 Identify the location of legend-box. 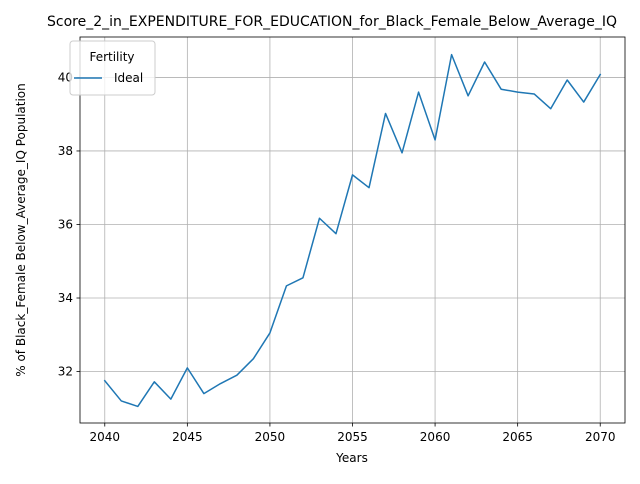
(112, 68).